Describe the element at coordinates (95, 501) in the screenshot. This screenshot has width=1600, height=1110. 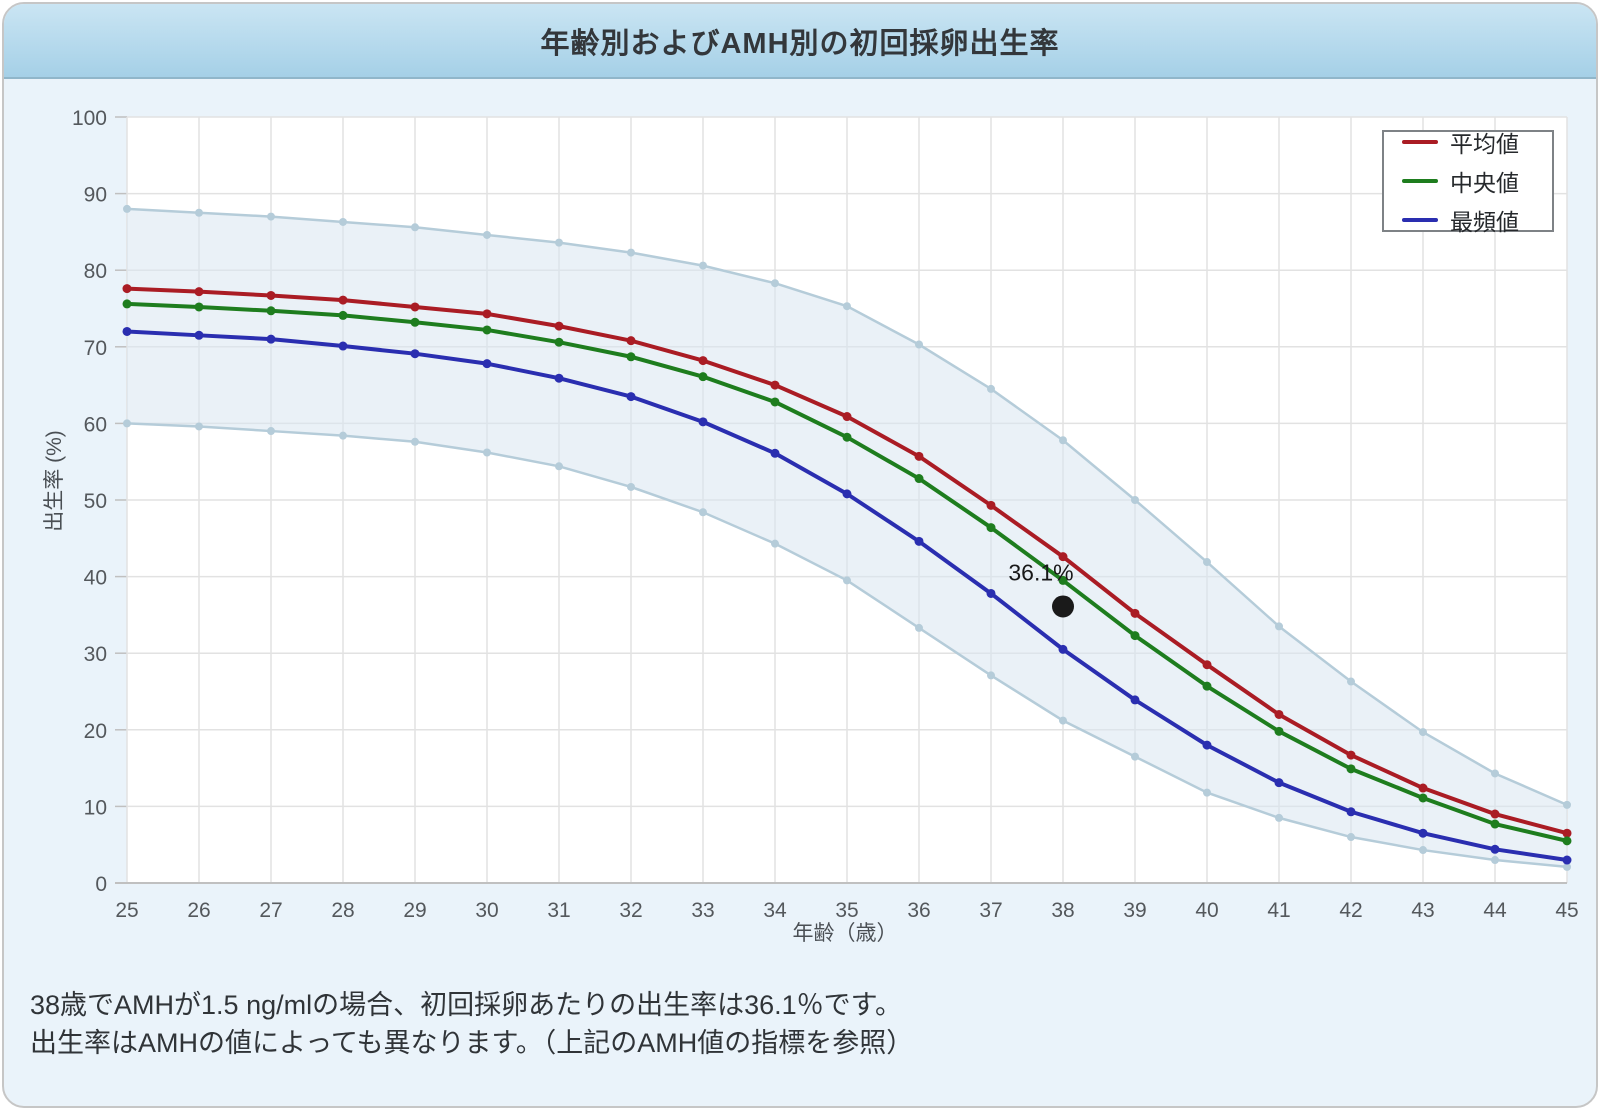
I see `y-tick-label: 50` at that location.